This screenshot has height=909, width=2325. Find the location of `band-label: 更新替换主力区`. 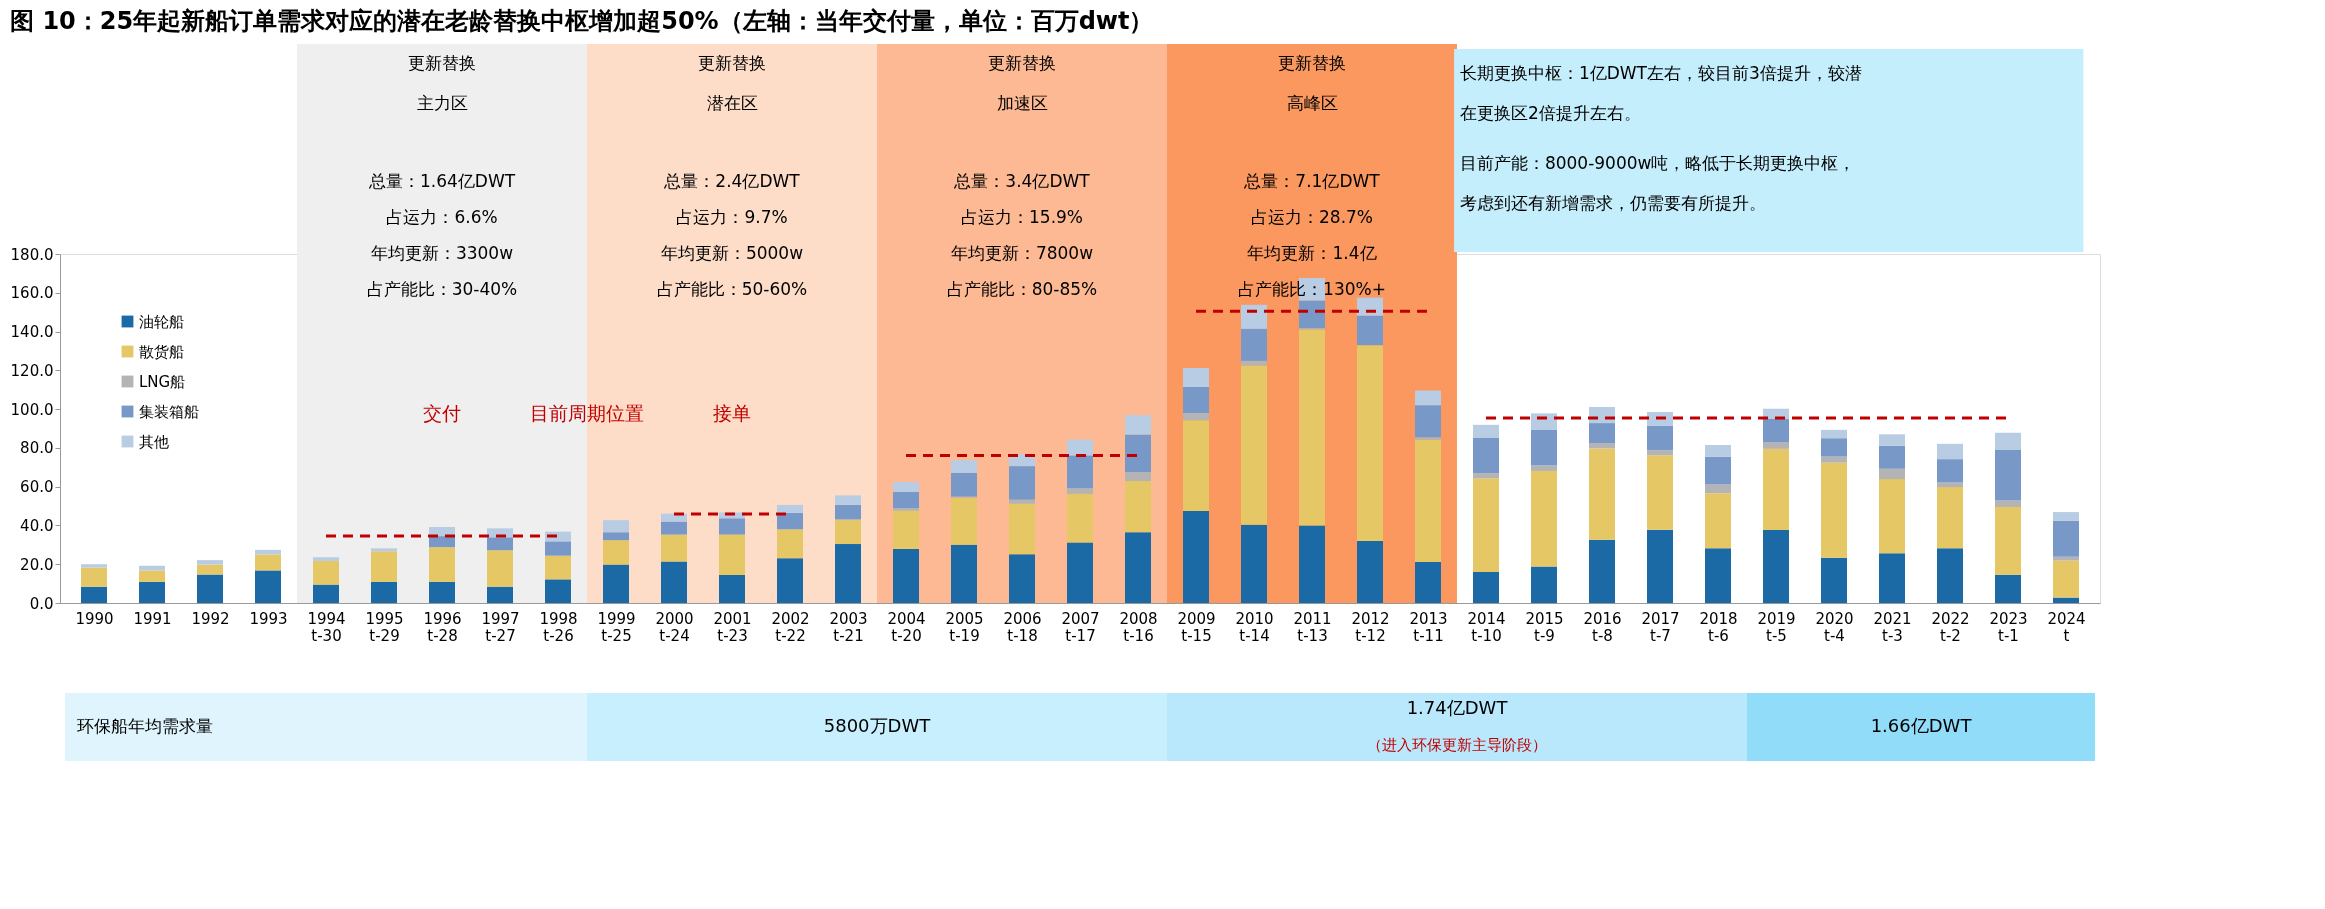

band-label: 更新替换主力区 is located at coordinates (442, 83).